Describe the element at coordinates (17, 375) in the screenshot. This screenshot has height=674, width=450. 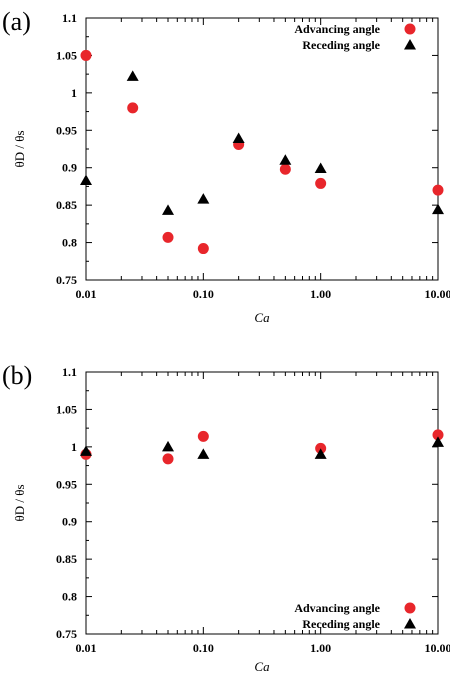
I see `panel-label: (b)` at that location.